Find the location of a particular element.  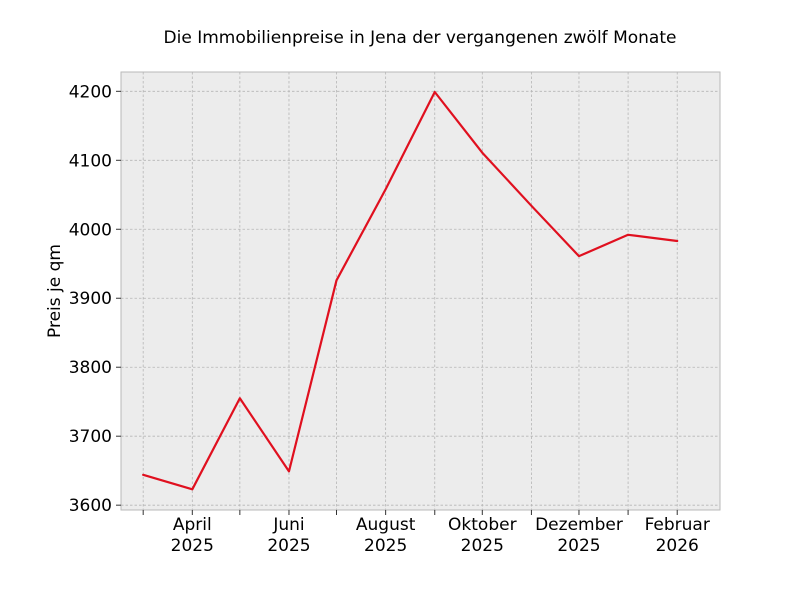

x-tick-label-month: August is located at coordinates (386, 525).